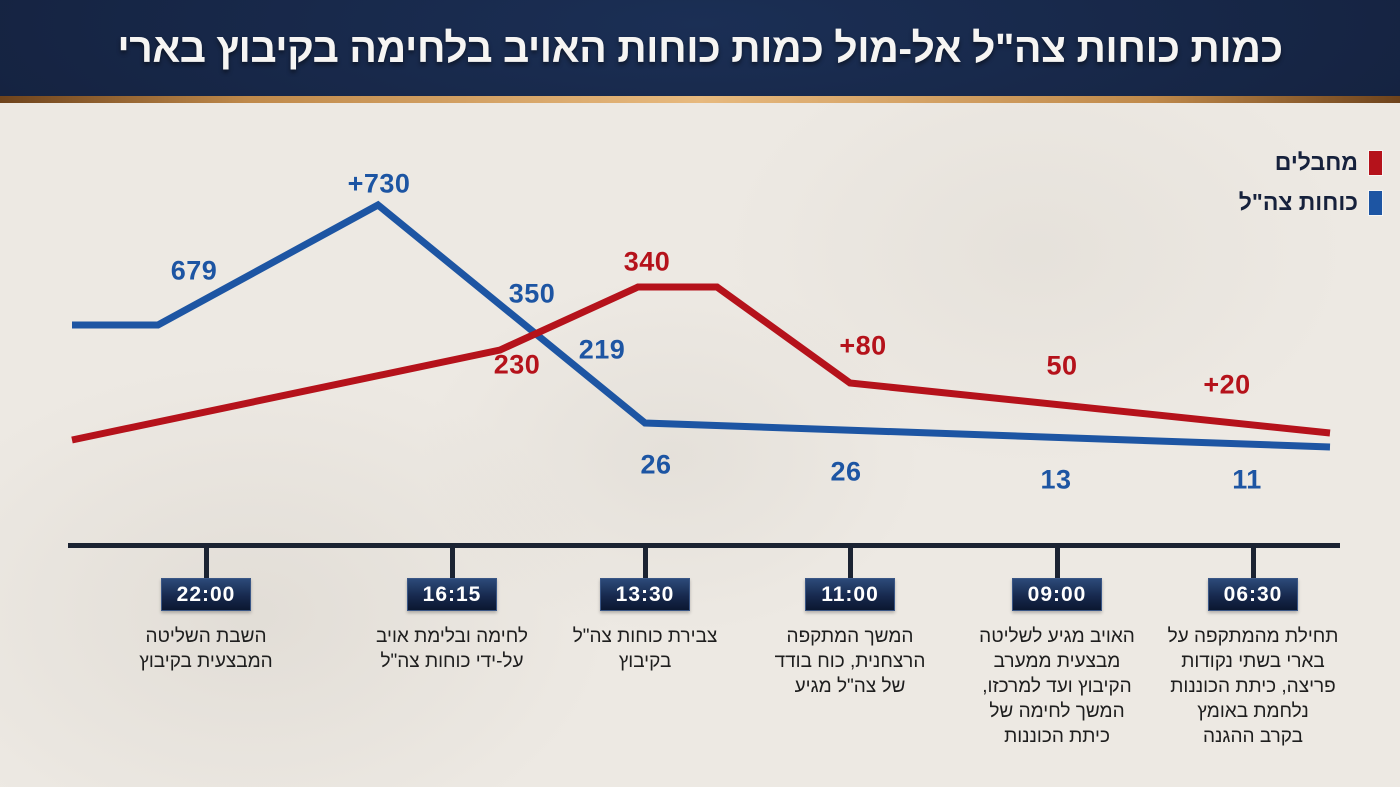 This screenshot has height=787, width=1400. Describe the element at coordinates (1253, 561) in the screenshot. I see `timeline-tick-06:30` at that location.